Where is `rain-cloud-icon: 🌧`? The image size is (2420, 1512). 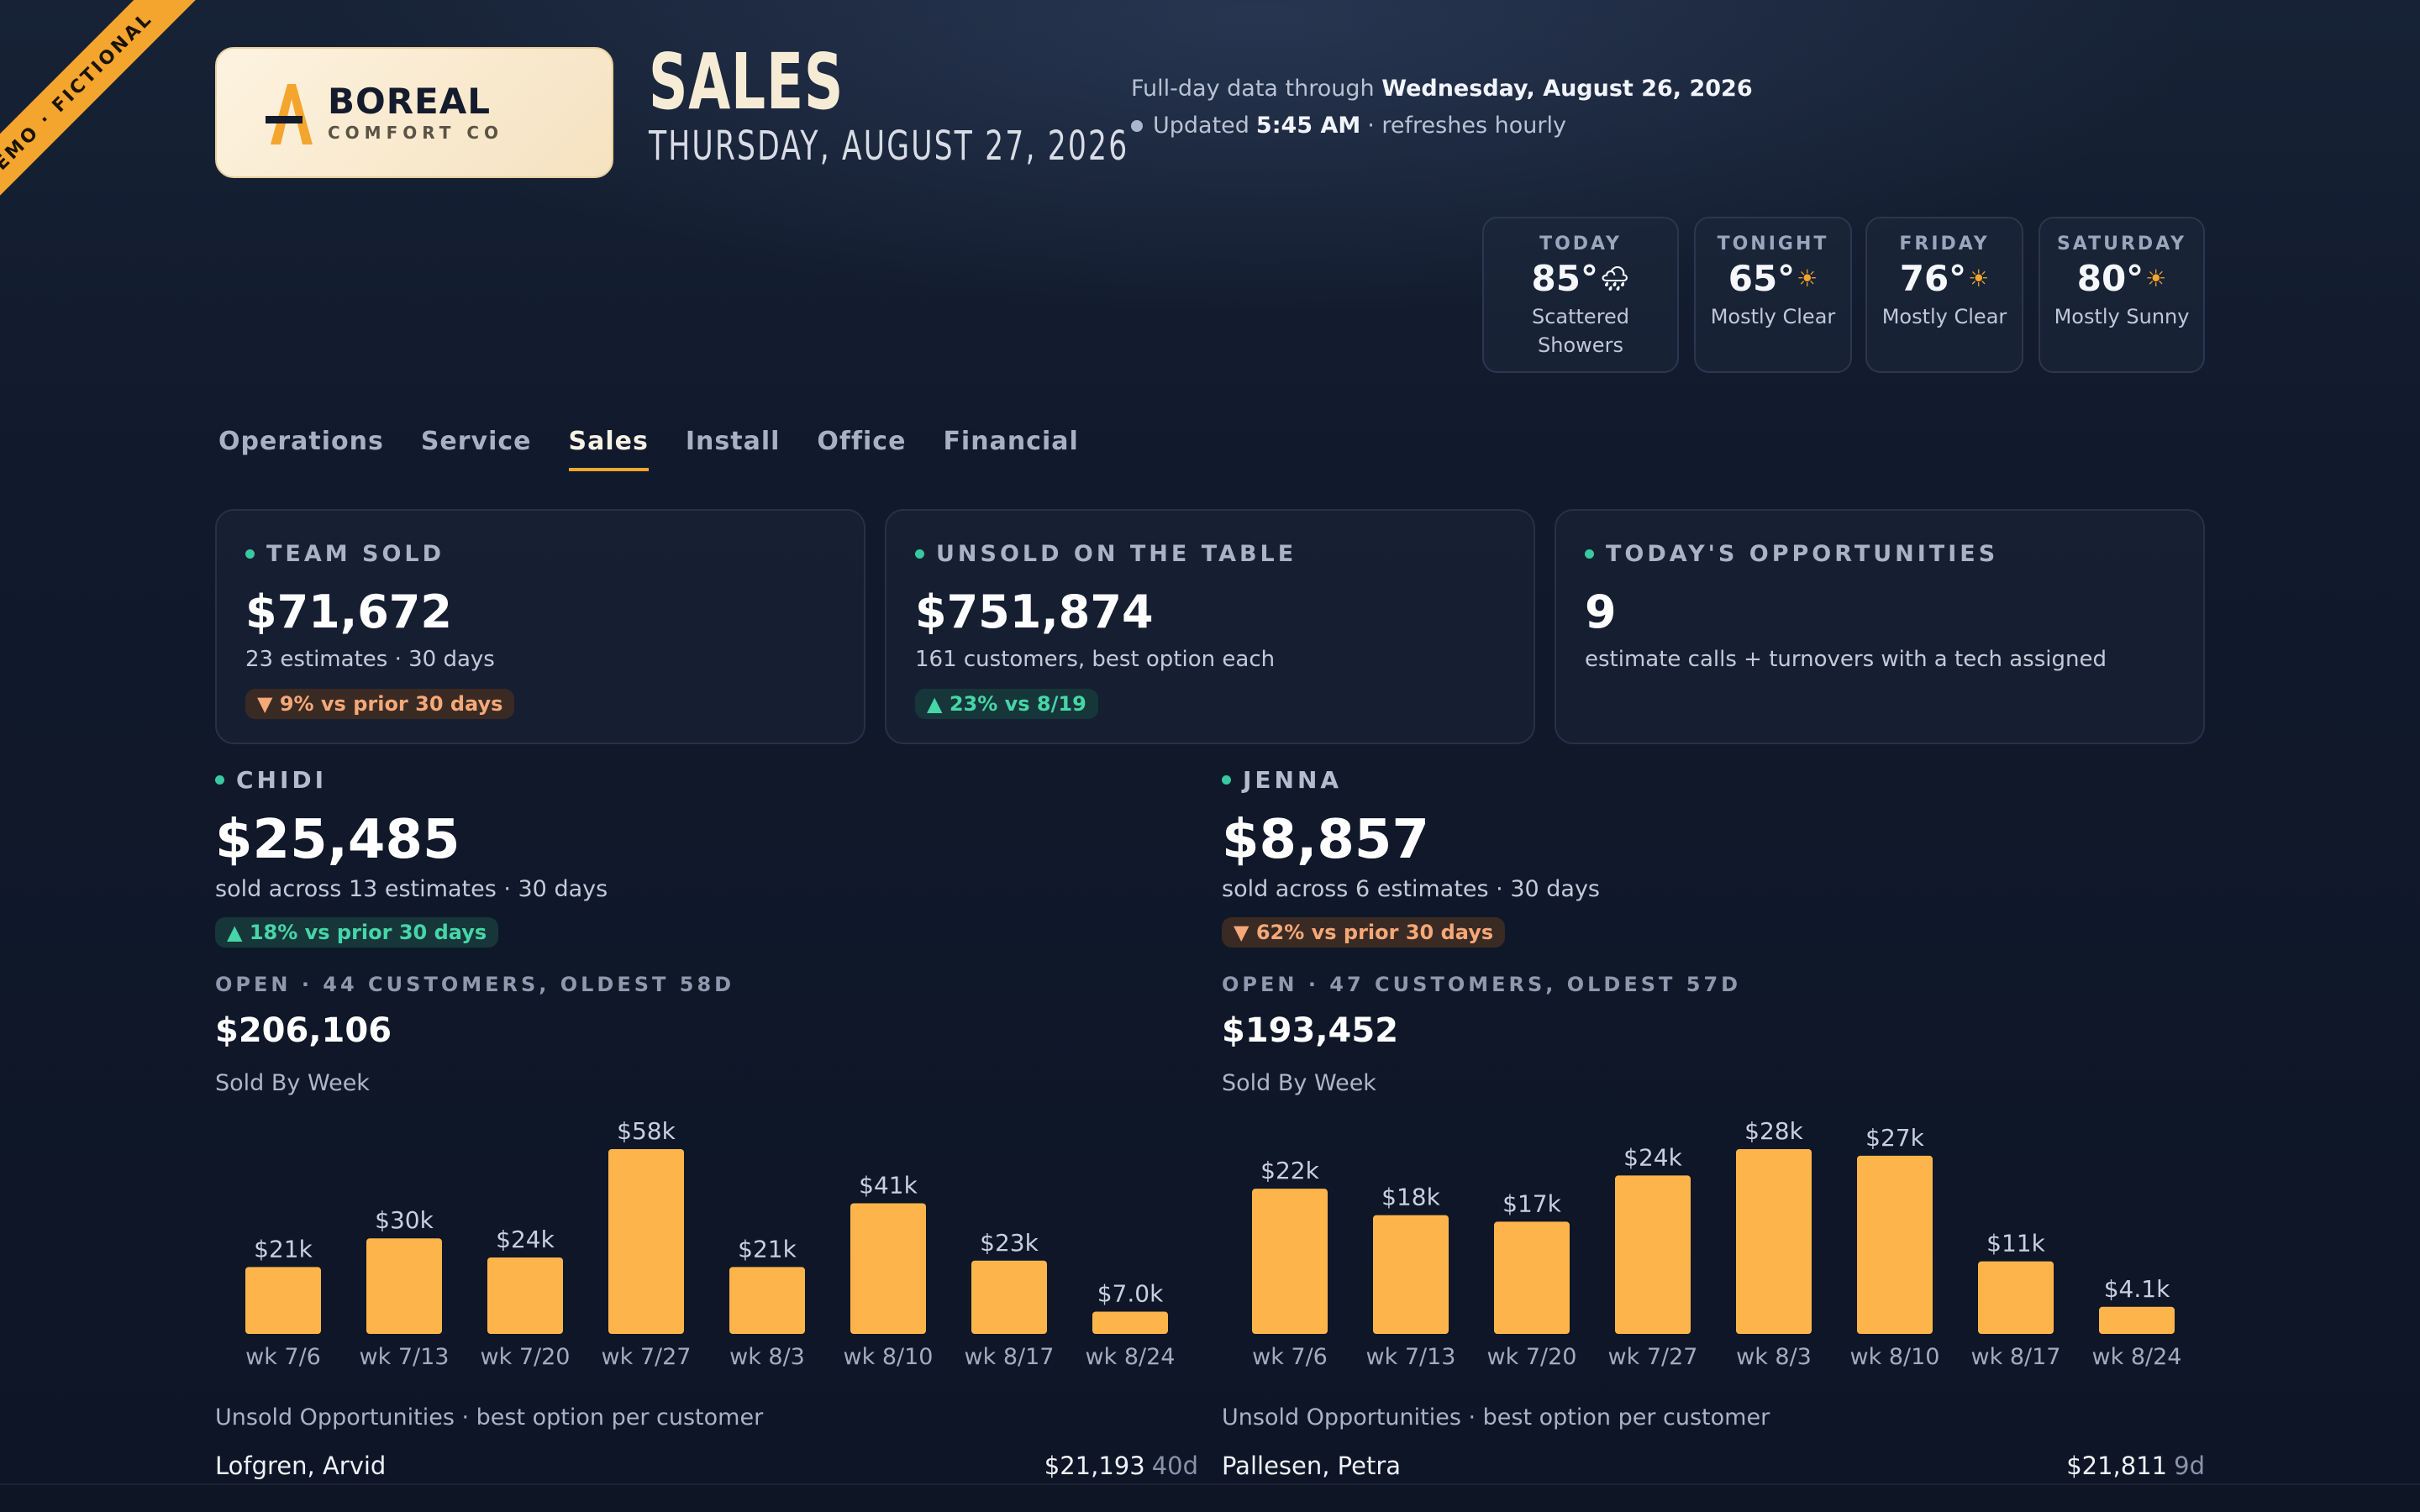 rain-cloud-icon: 🌧 is located at coordinates (1615, 278).